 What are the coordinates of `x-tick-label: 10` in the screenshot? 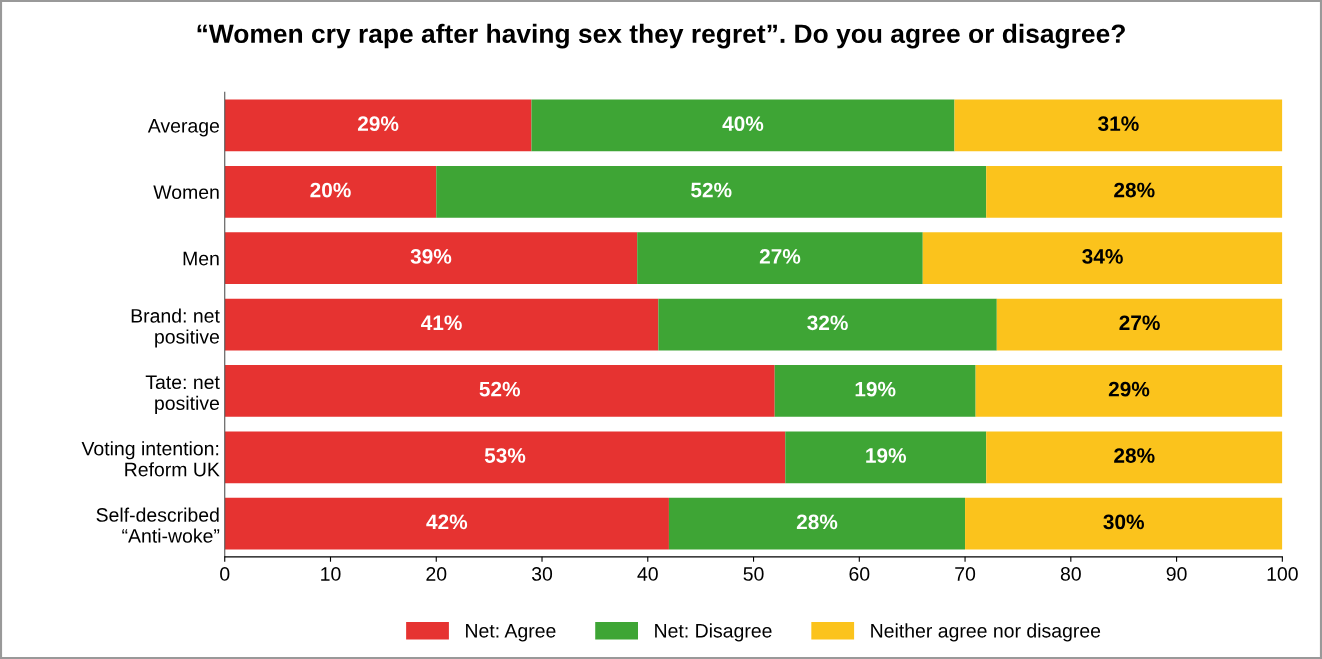 It's located at (331, 574).